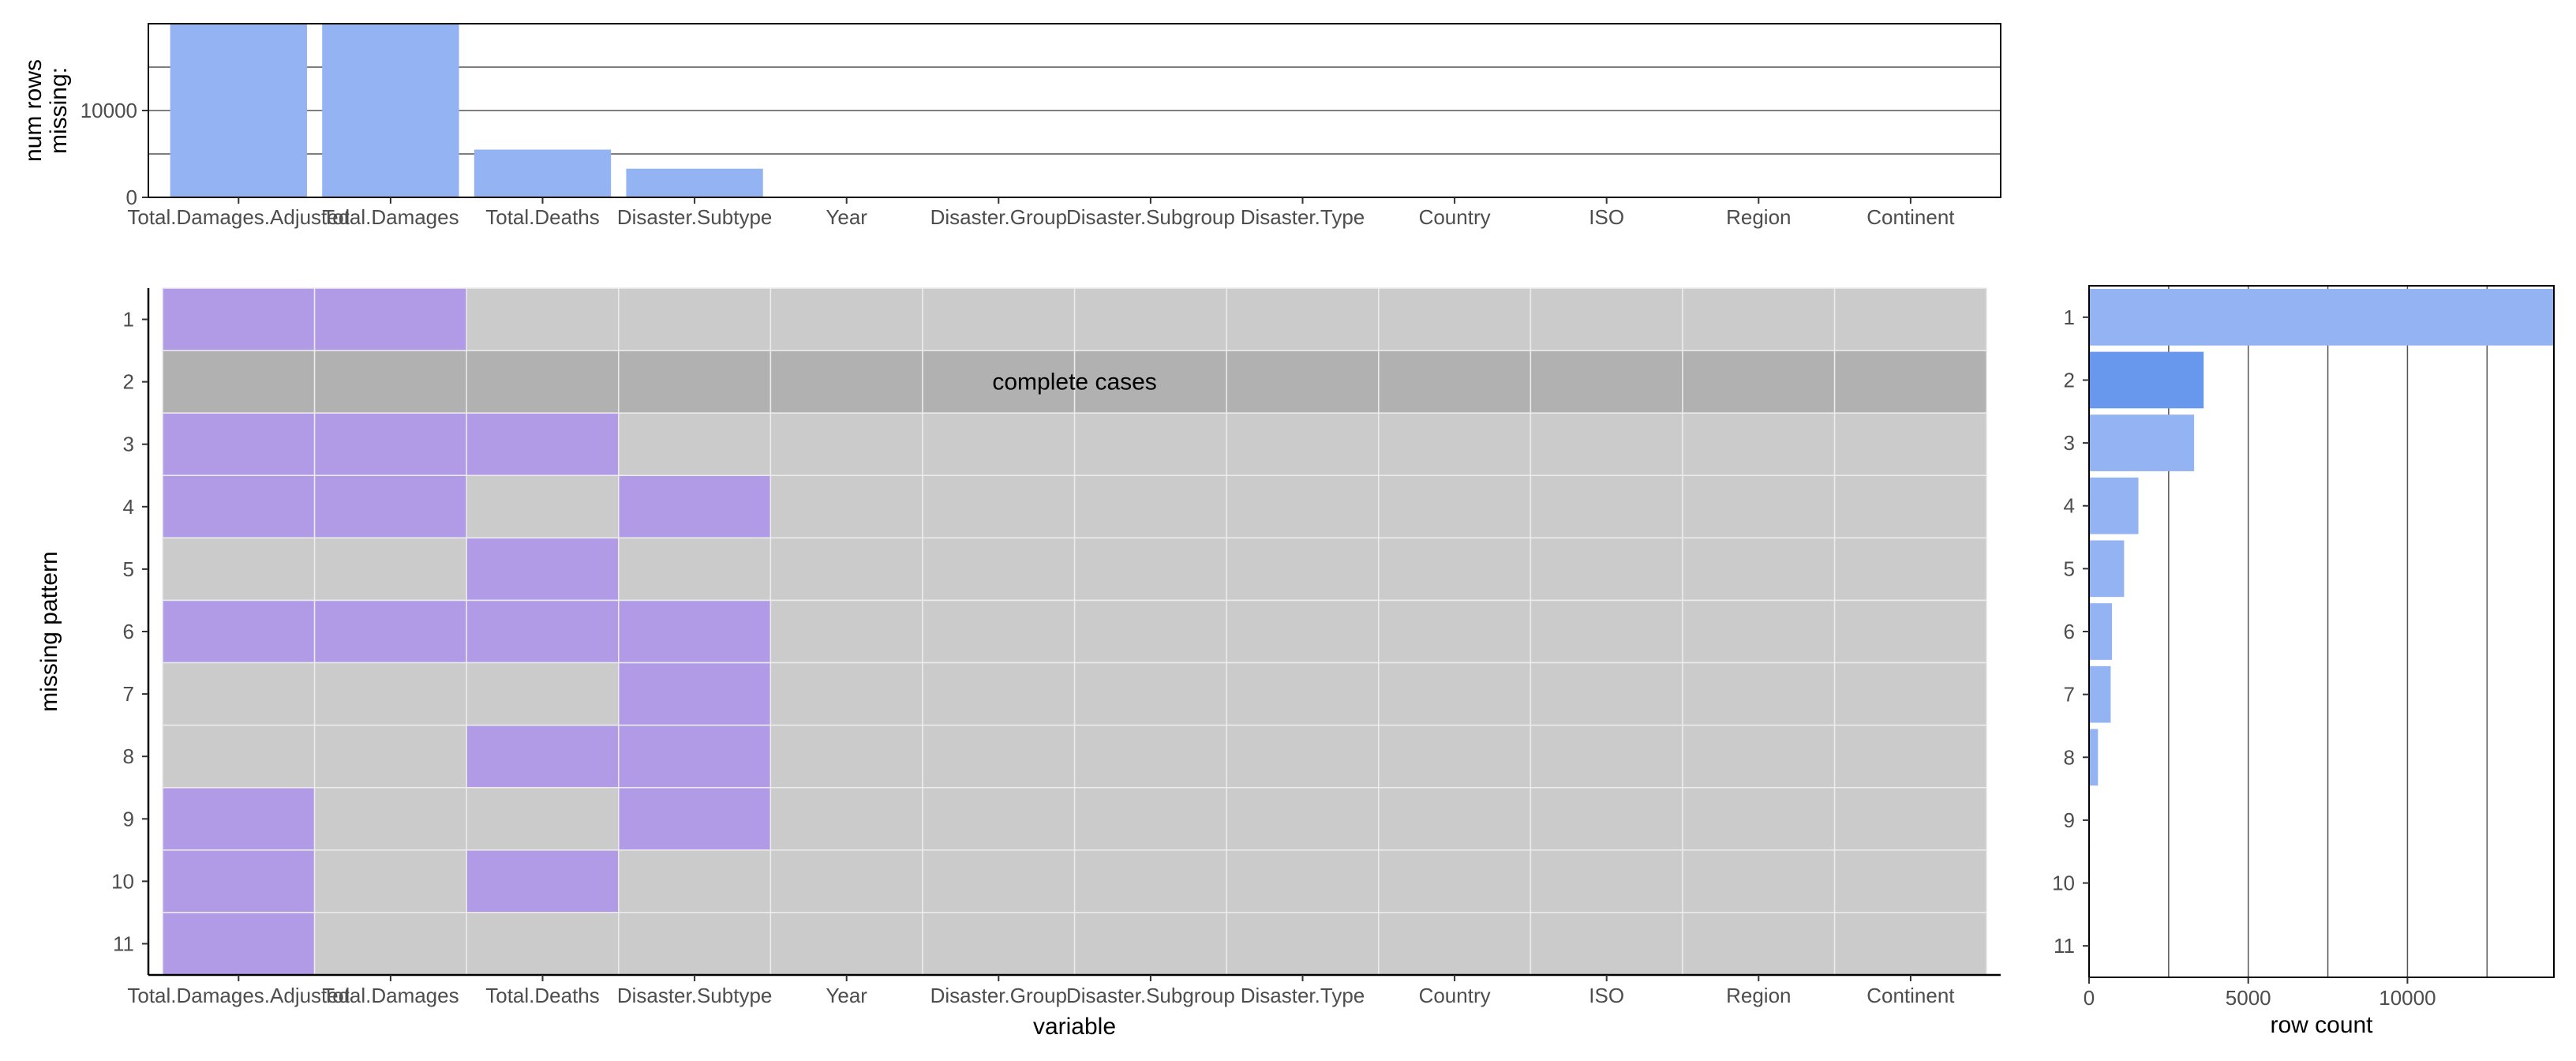 The width and height of the screenshot is (2576, 1061). Describe the element at coordinates (1758, 217) in the screenshot. I see `top-x-tick-label: Region` at that location.